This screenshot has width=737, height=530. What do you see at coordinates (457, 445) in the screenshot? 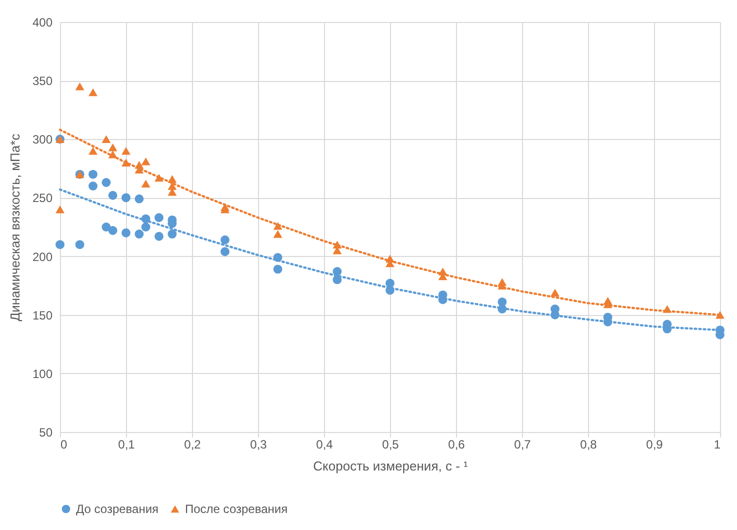
I see `x-tick-label: 0,6` at bounding box center [457, 445].